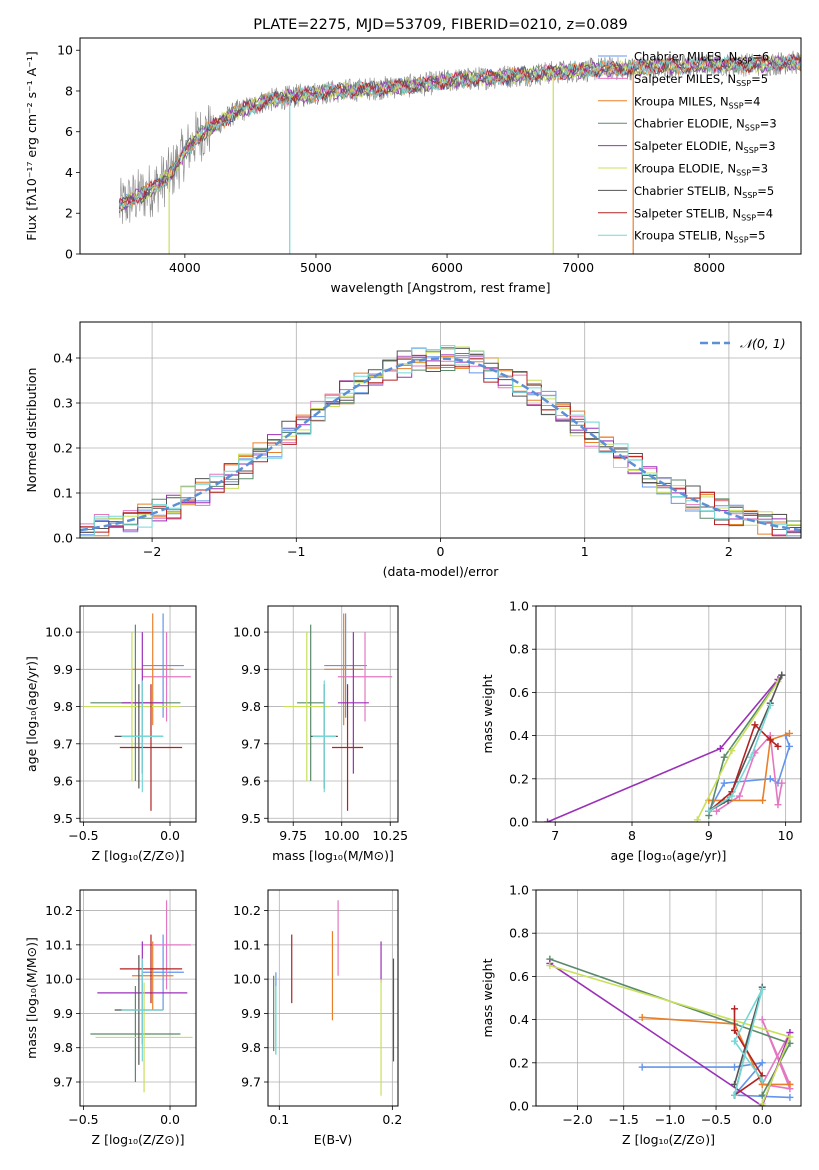 This screenshot has height=1170, width=819. Describe the element at coordinates (63, 403) in the screenshot. I see `y-tick-label: 0.3` at that location.